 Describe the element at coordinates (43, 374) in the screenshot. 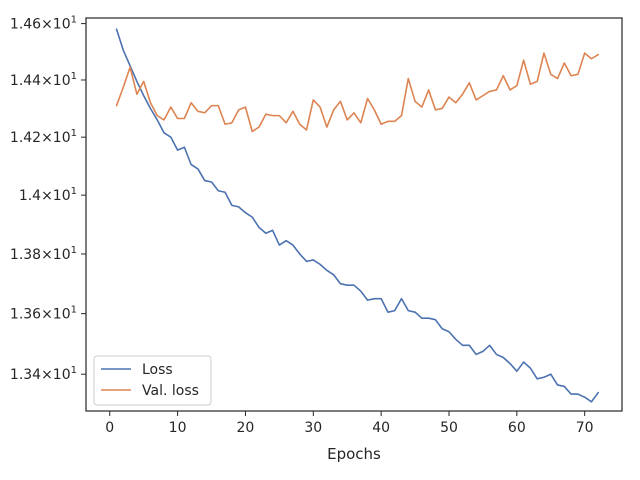

I see `y-tick-label: 1.34×10¹` at that location.